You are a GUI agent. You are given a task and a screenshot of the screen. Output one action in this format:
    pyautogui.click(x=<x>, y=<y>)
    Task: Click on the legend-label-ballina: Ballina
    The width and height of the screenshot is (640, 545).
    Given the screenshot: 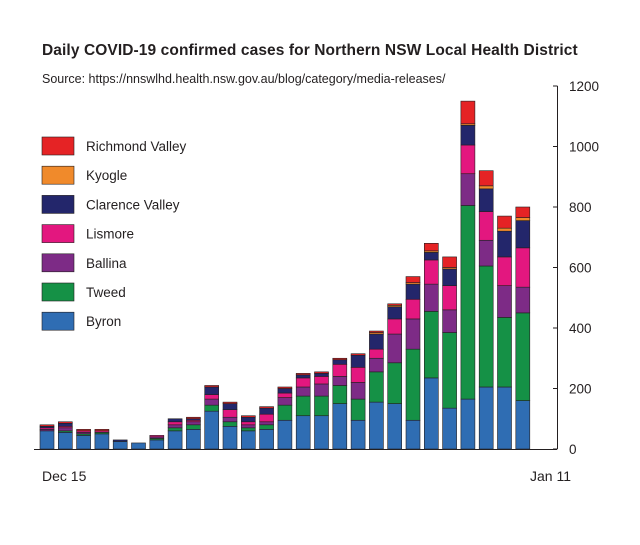 What is the action you would take?
    pyautogui.click(x=106, y=263)
    